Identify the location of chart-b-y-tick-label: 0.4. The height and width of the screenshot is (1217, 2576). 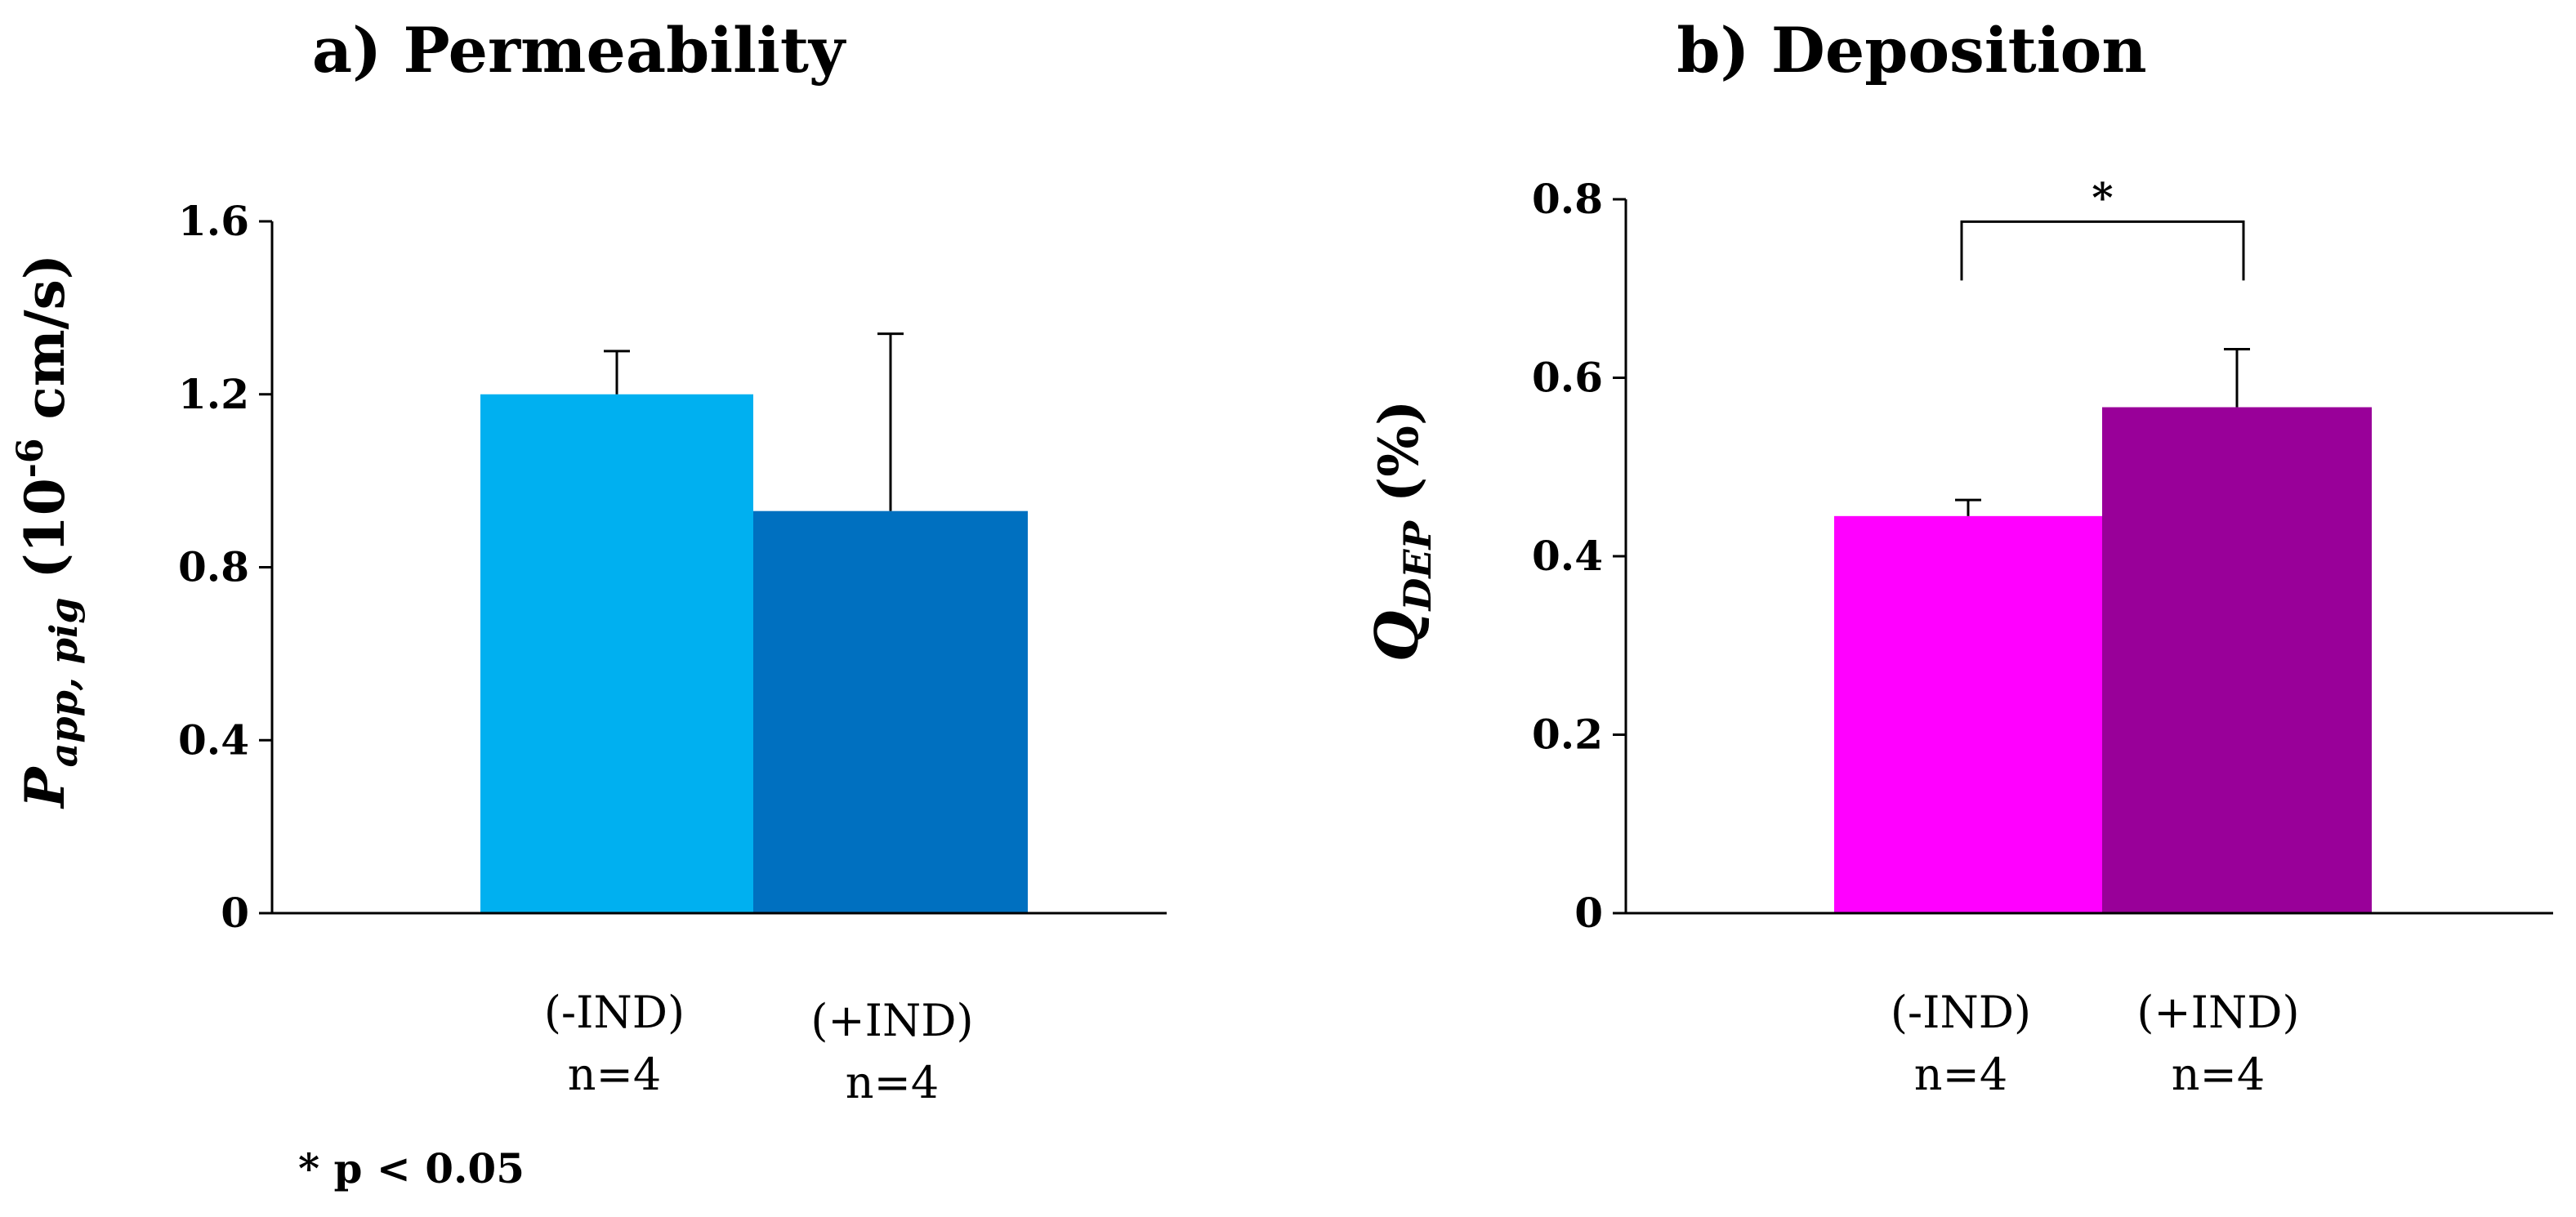
(1568, 556).